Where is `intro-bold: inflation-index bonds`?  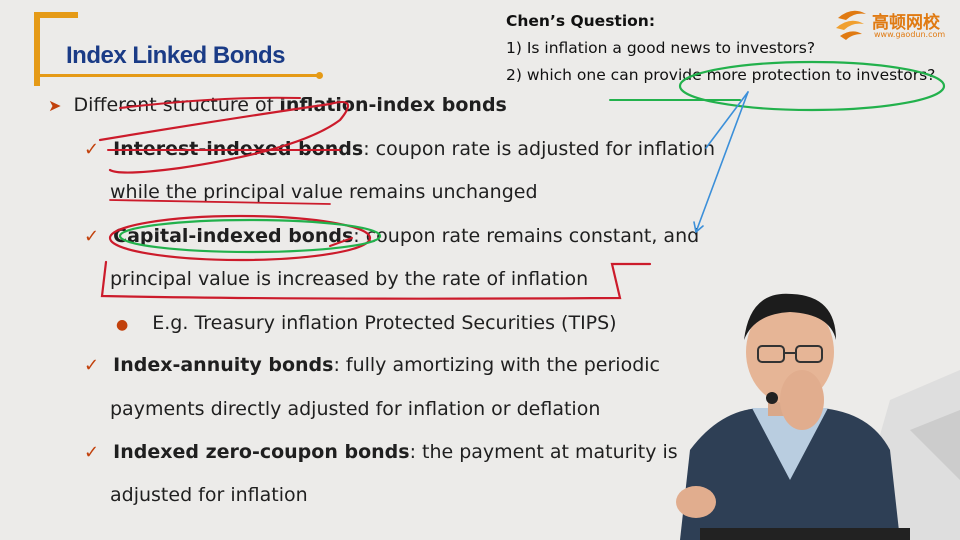 intro-bold: inflation-index bonds is located at coordinates (393, 105).